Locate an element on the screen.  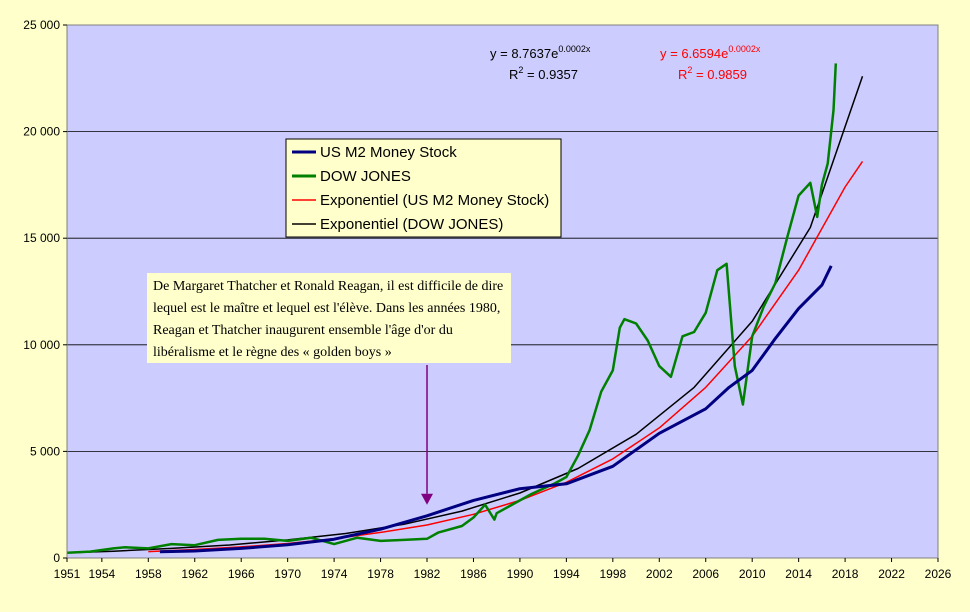
x-tick-label: 1990 is located at coordinates (520, 574).